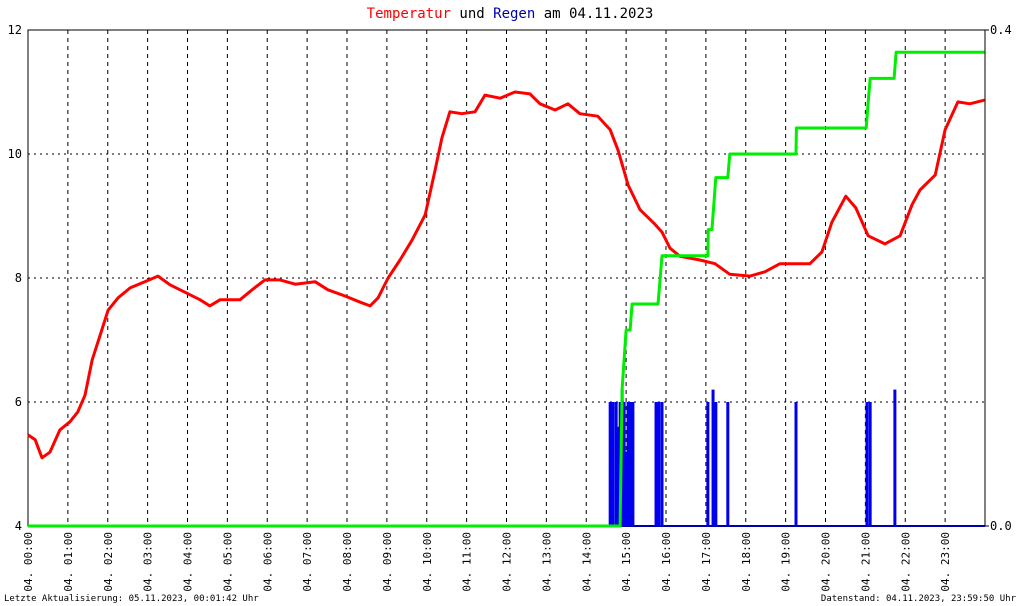 This screenshot has height=606, width=1020. Describe the element at coordinates (227, 562) in the screenshot. I see `x-tick-label: 04. 05:00` at that location.